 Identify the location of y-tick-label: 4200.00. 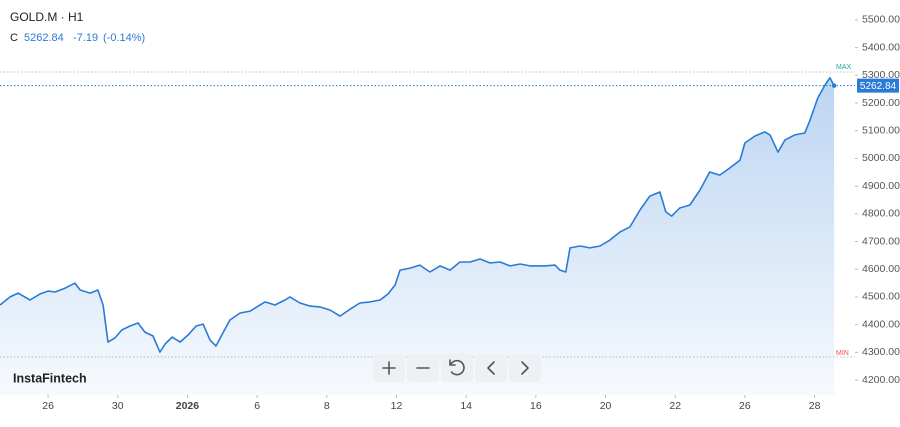
(881, 380).